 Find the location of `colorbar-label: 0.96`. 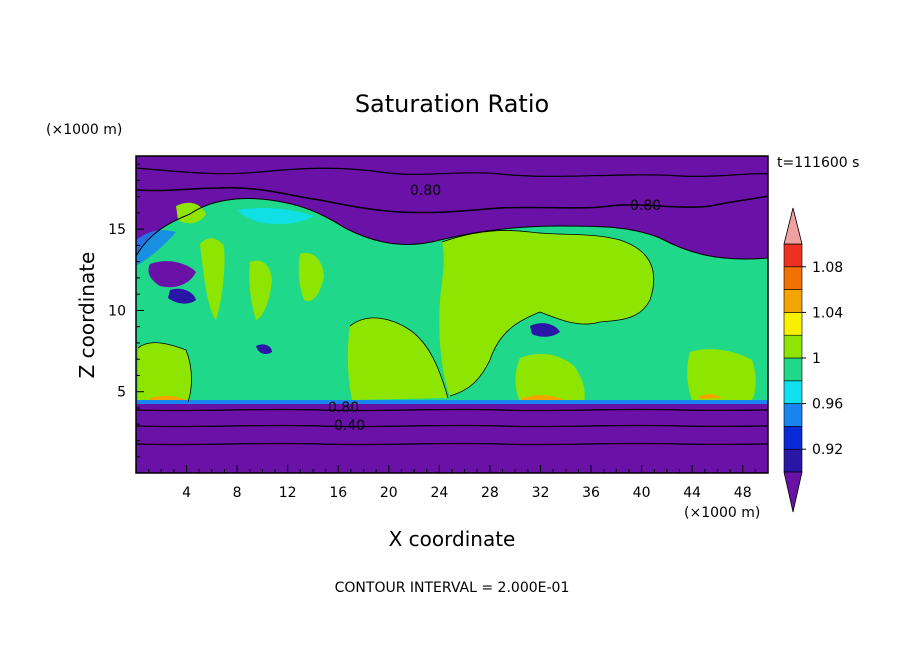

colorbar-label: 0.96 is located at coordinates (827, 405).